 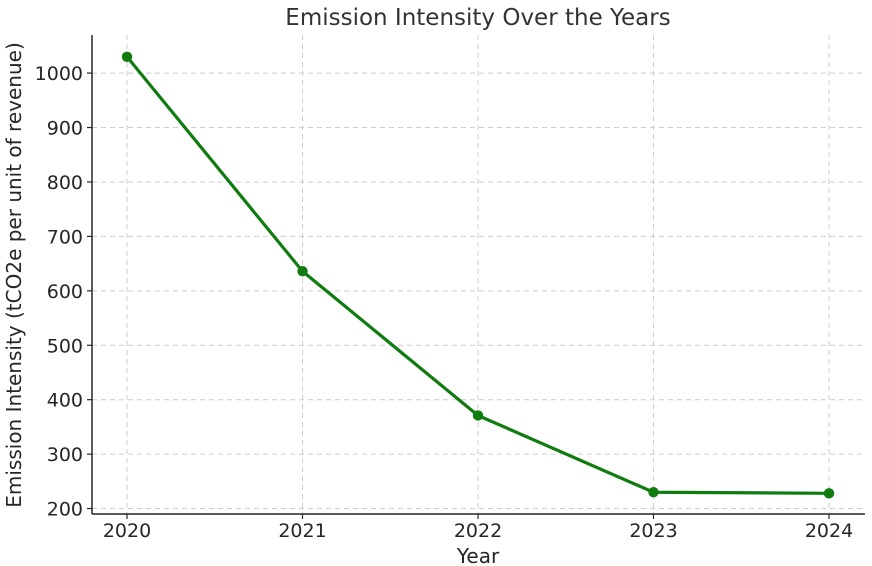 What do you see at coordinates (653, 531) in the screenshot?
I see `x-tick-label: 2023` at bounding box center [653, 531].